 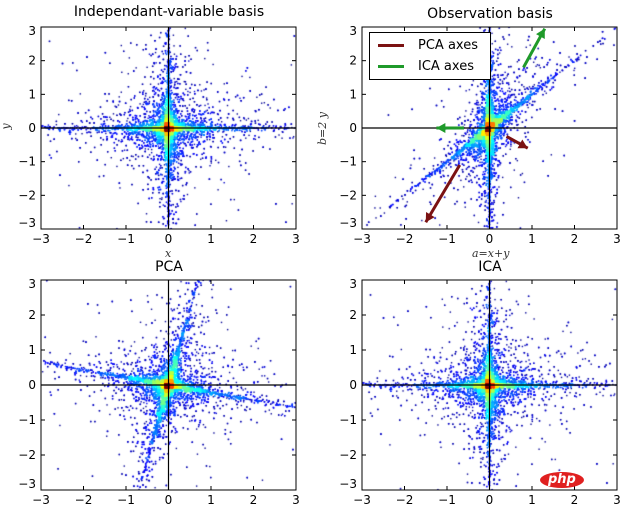 I want to click on watermark: php, so click(x=562, y=480).